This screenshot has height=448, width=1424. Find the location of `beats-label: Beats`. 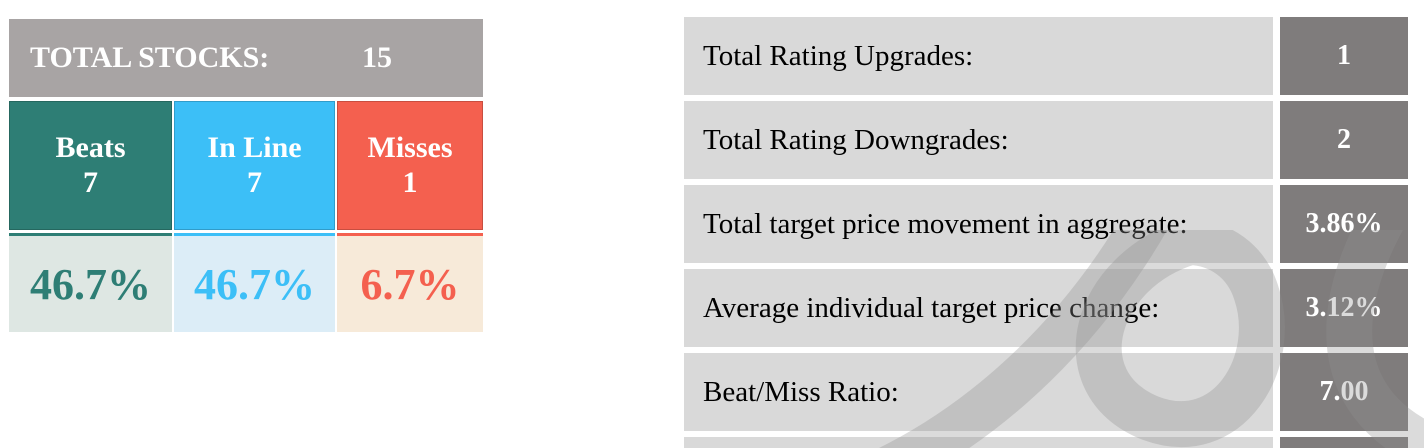

beats-label: Beats is located at coordinates (90, 147).